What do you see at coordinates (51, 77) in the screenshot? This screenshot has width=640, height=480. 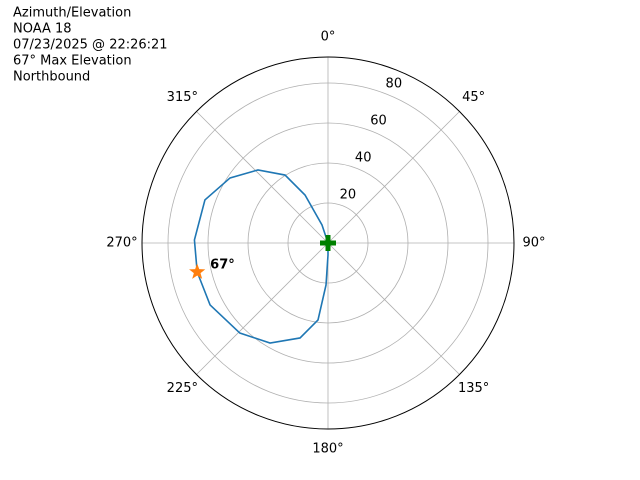 I see `title-line: Northbound` at bounding box center [51, 77].